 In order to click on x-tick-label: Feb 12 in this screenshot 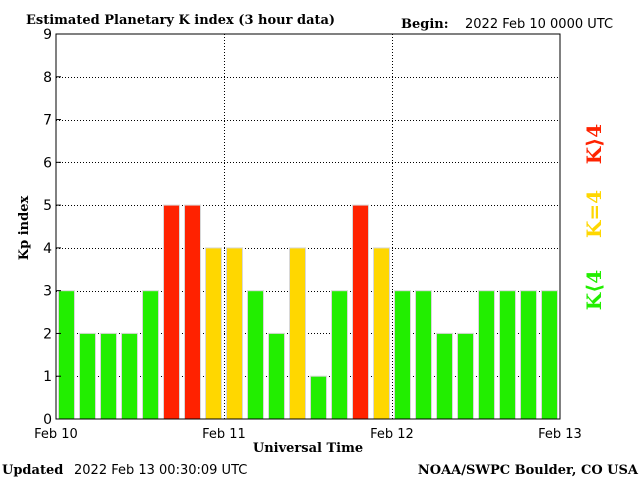, I will do `click(392, 434)`.